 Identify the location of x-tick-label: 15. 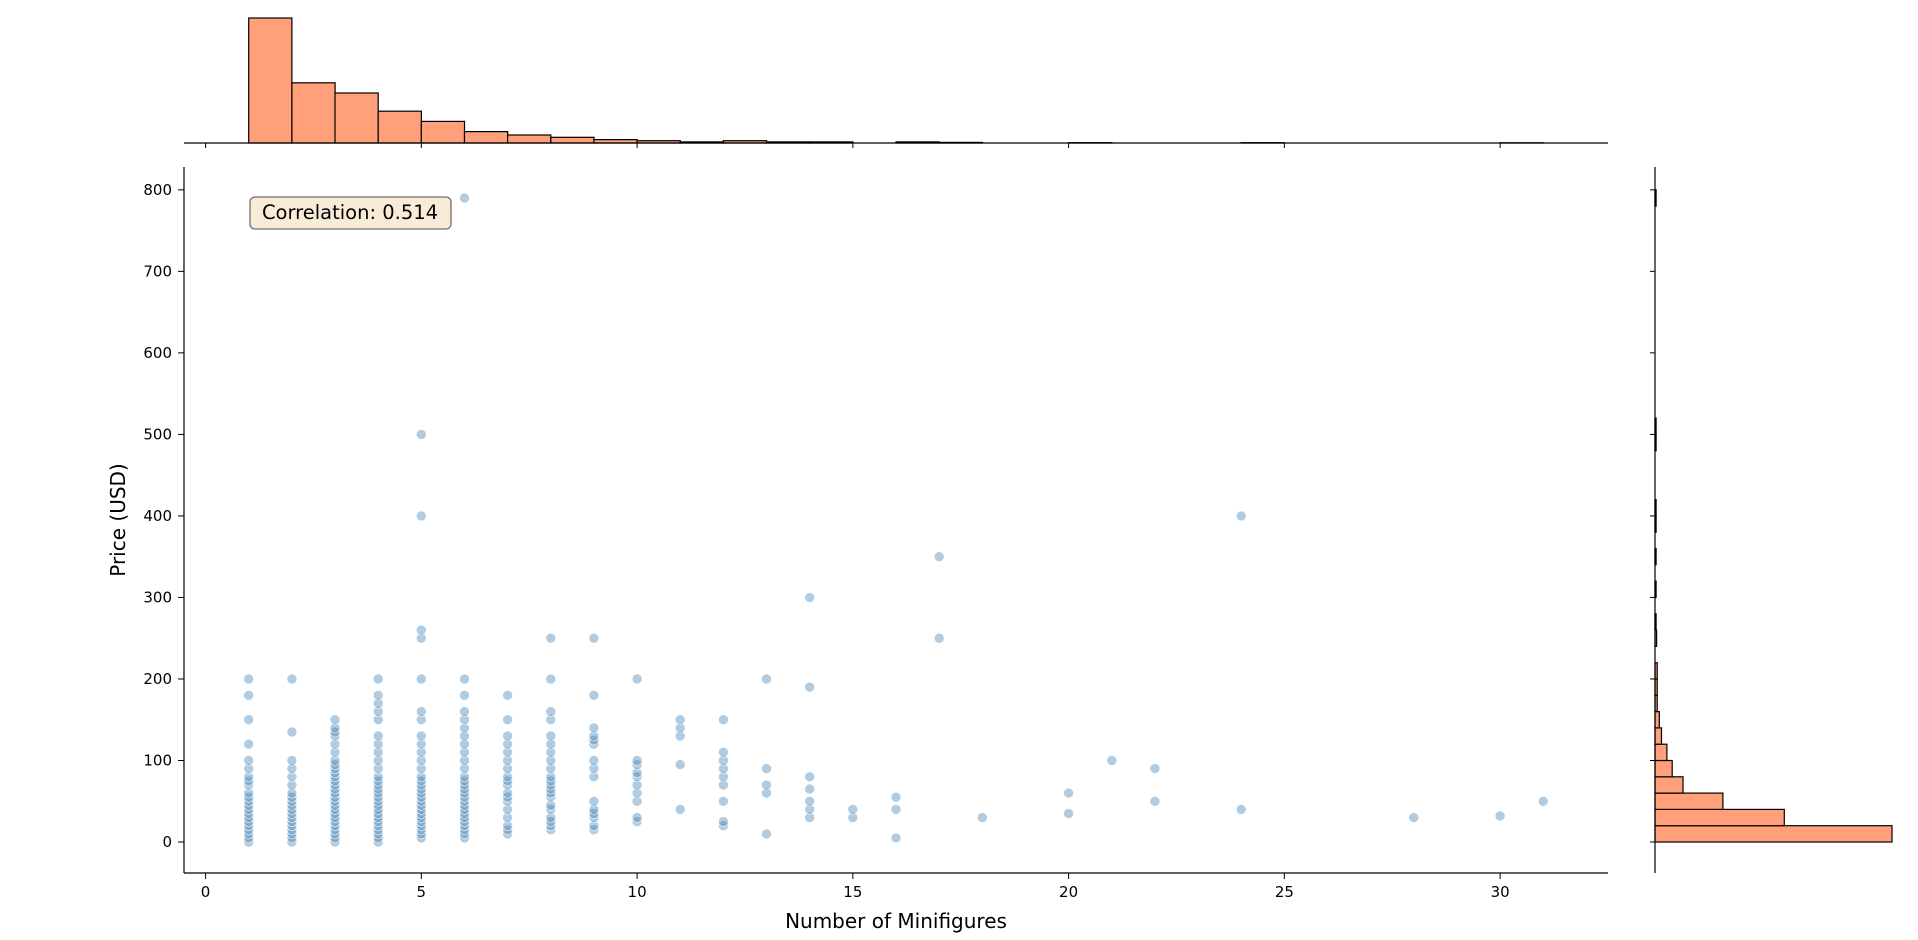
(852, 892).